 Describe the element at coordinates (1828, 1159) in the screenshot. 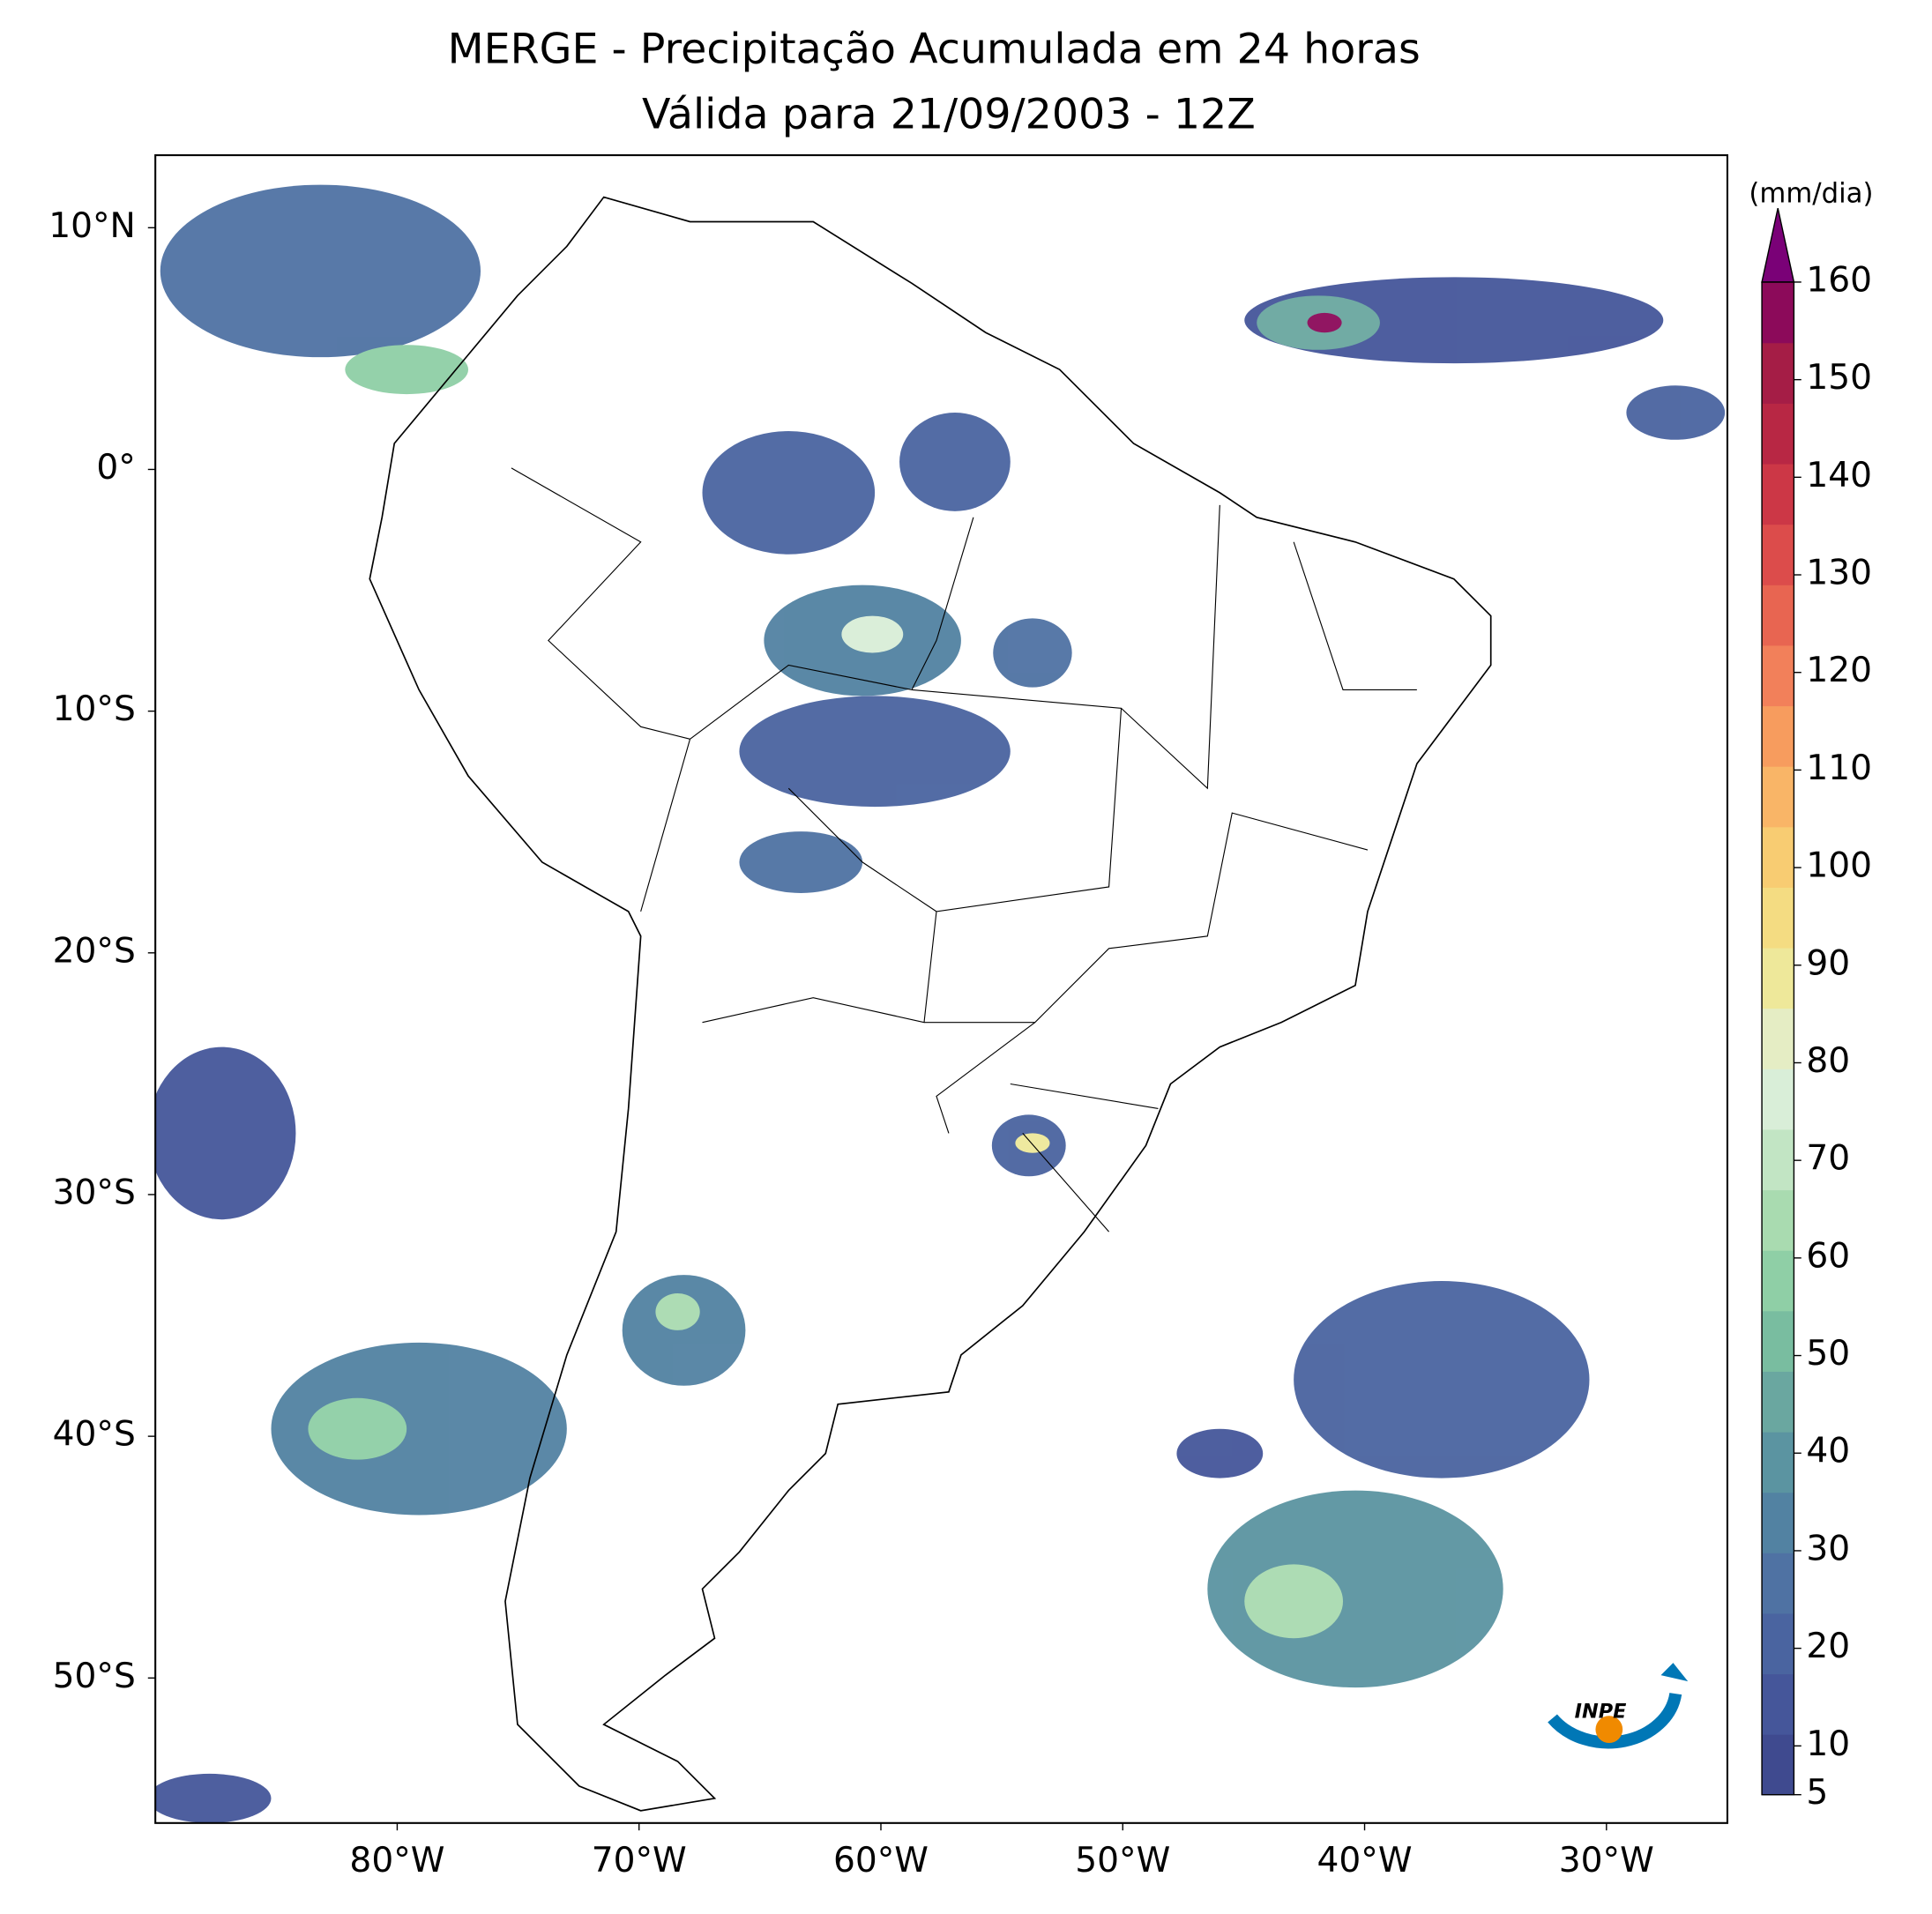

I see `colorbar-tick-label: 70` at that location.